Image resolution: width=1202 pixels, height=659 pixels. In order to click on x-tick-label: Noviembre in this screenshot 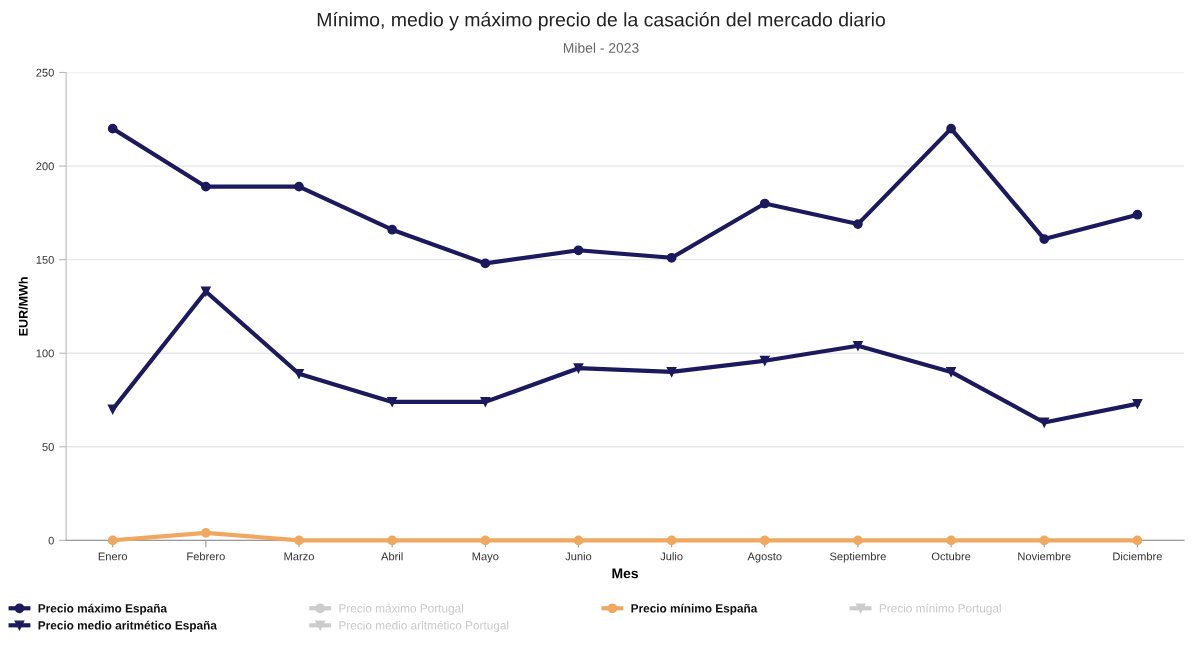, I will do `click(1044, 556)`.